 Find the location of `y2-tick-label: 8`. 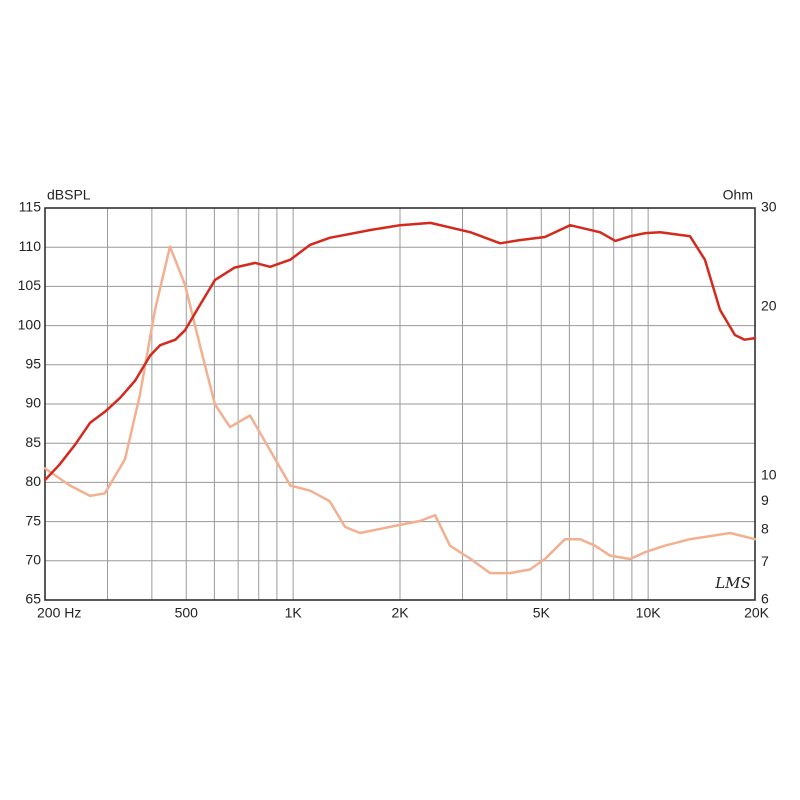

y2-tick-label: 8 is located at coordinates (765, 529).